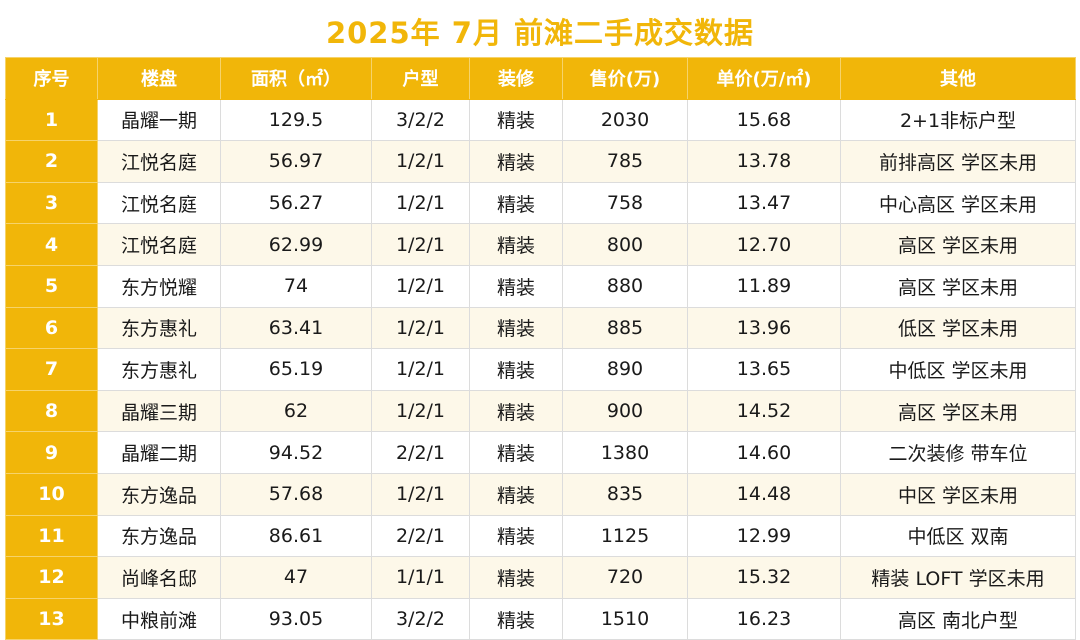  Describe the element at coordinates (958, 369) in the screenshot. I see `cell-notes: 中低区 学区未用` at that location.